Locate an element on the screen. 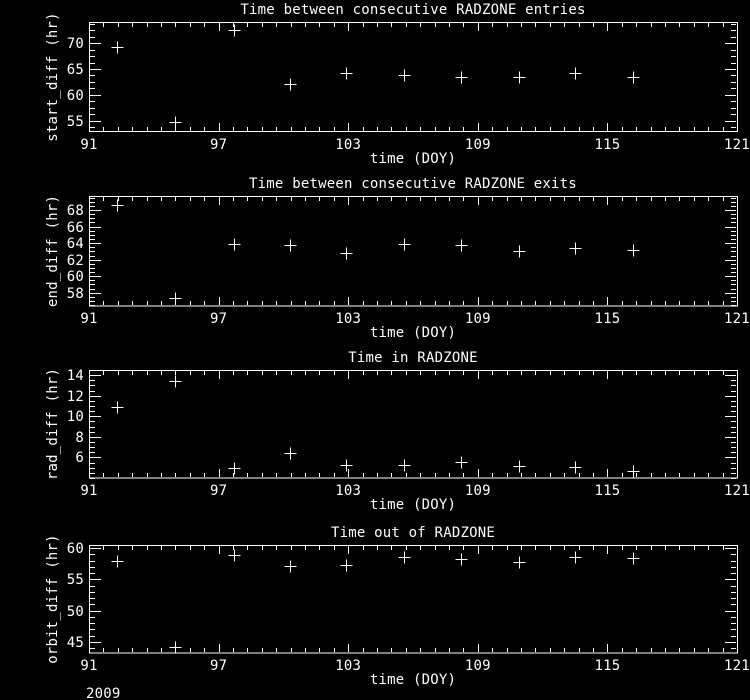 This screenshot has height=700, width=750. y-tick-label: 64 is located at coordinates (75, 244).